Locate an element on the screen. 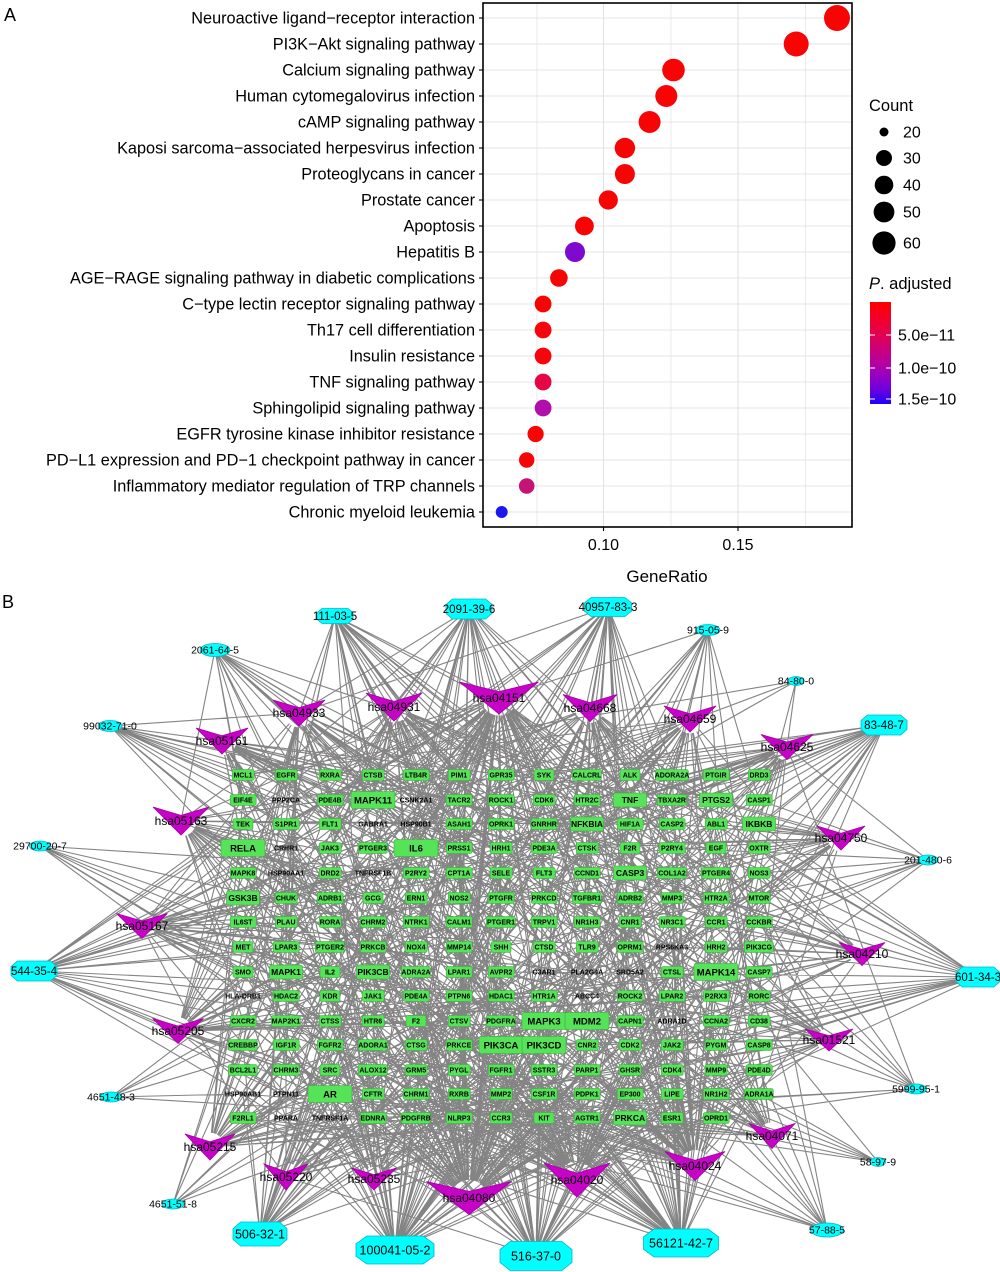  svg-text: PIM1 is located at coordinates (459, 776).